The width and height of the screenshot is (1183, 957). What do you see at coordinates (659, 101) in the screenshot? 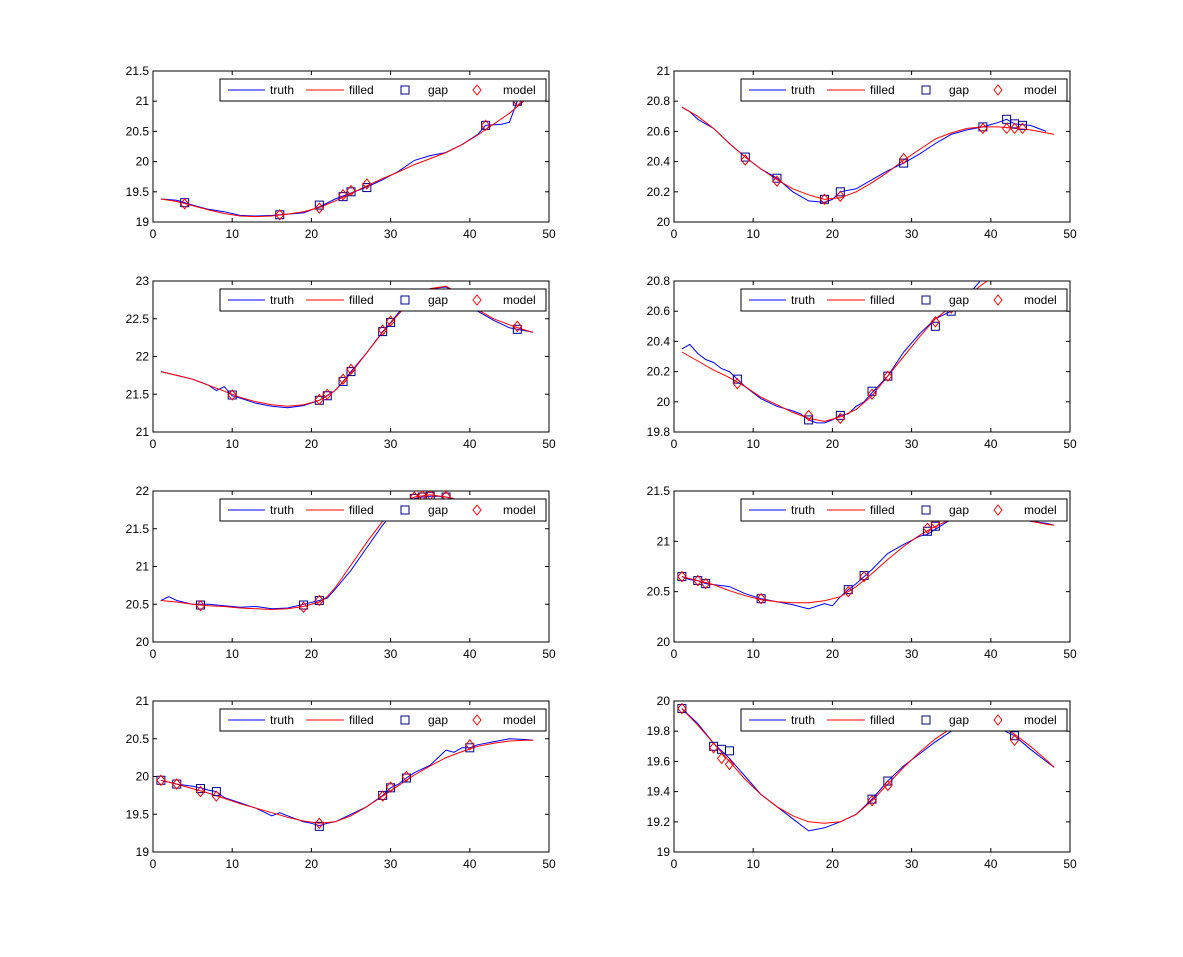
I see `y-tick-label-4: 20.8` at bounding box center [659, 101].